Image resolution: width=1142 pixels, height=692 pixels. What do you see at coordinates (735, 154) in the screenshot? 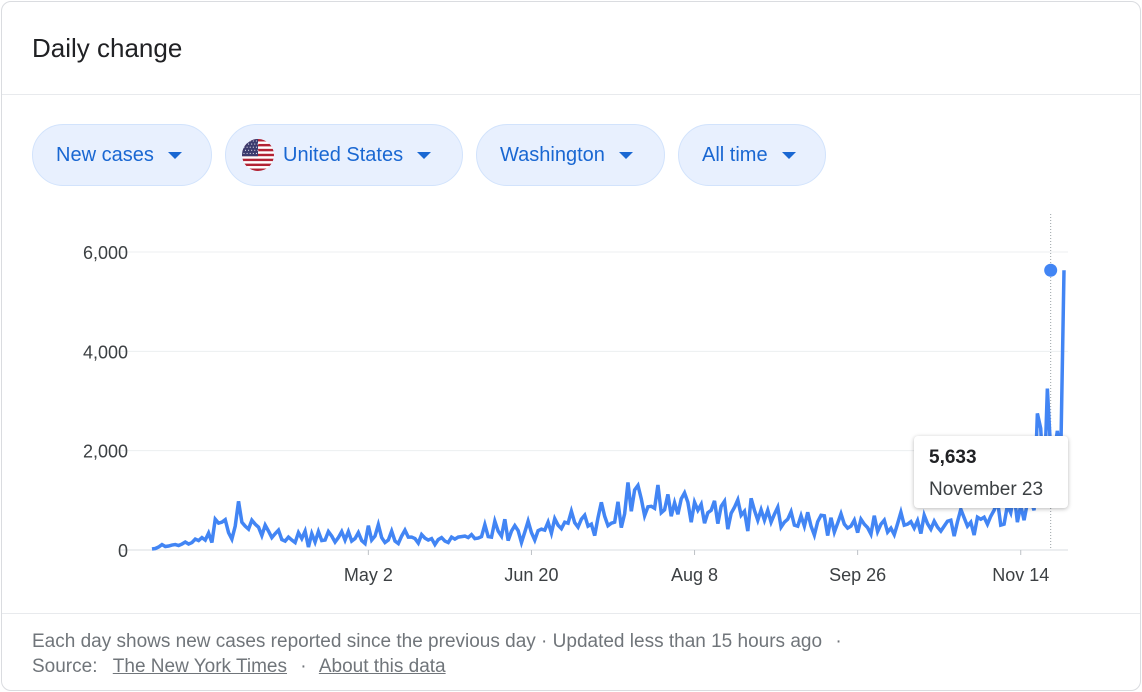
I see `filter-chip-label: All time` at bounding box center [735, 154].